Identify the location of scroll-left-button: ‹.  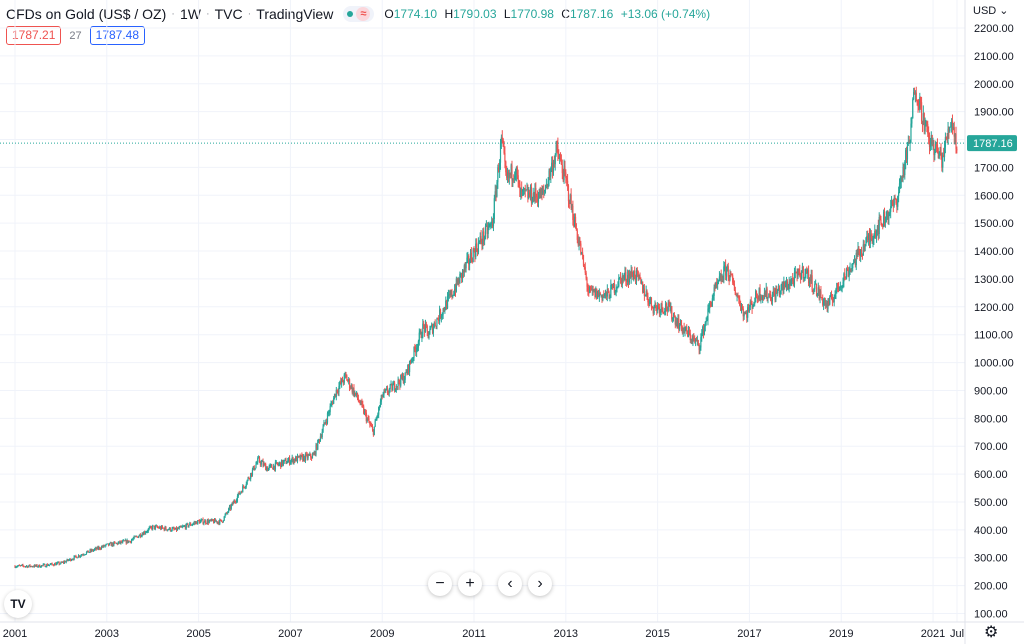
(510, 584).